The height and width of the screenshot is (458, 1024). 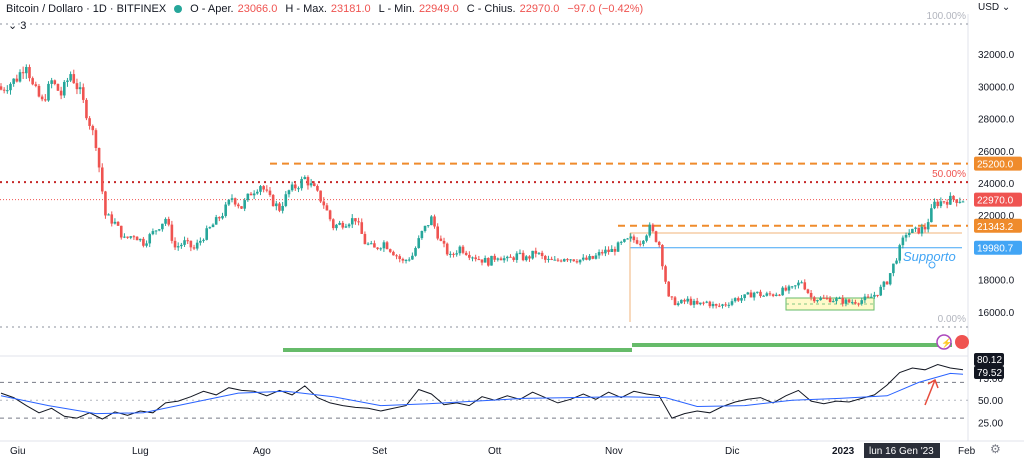 I want to click on arrow-head-icon, so click(x=933, y=383).